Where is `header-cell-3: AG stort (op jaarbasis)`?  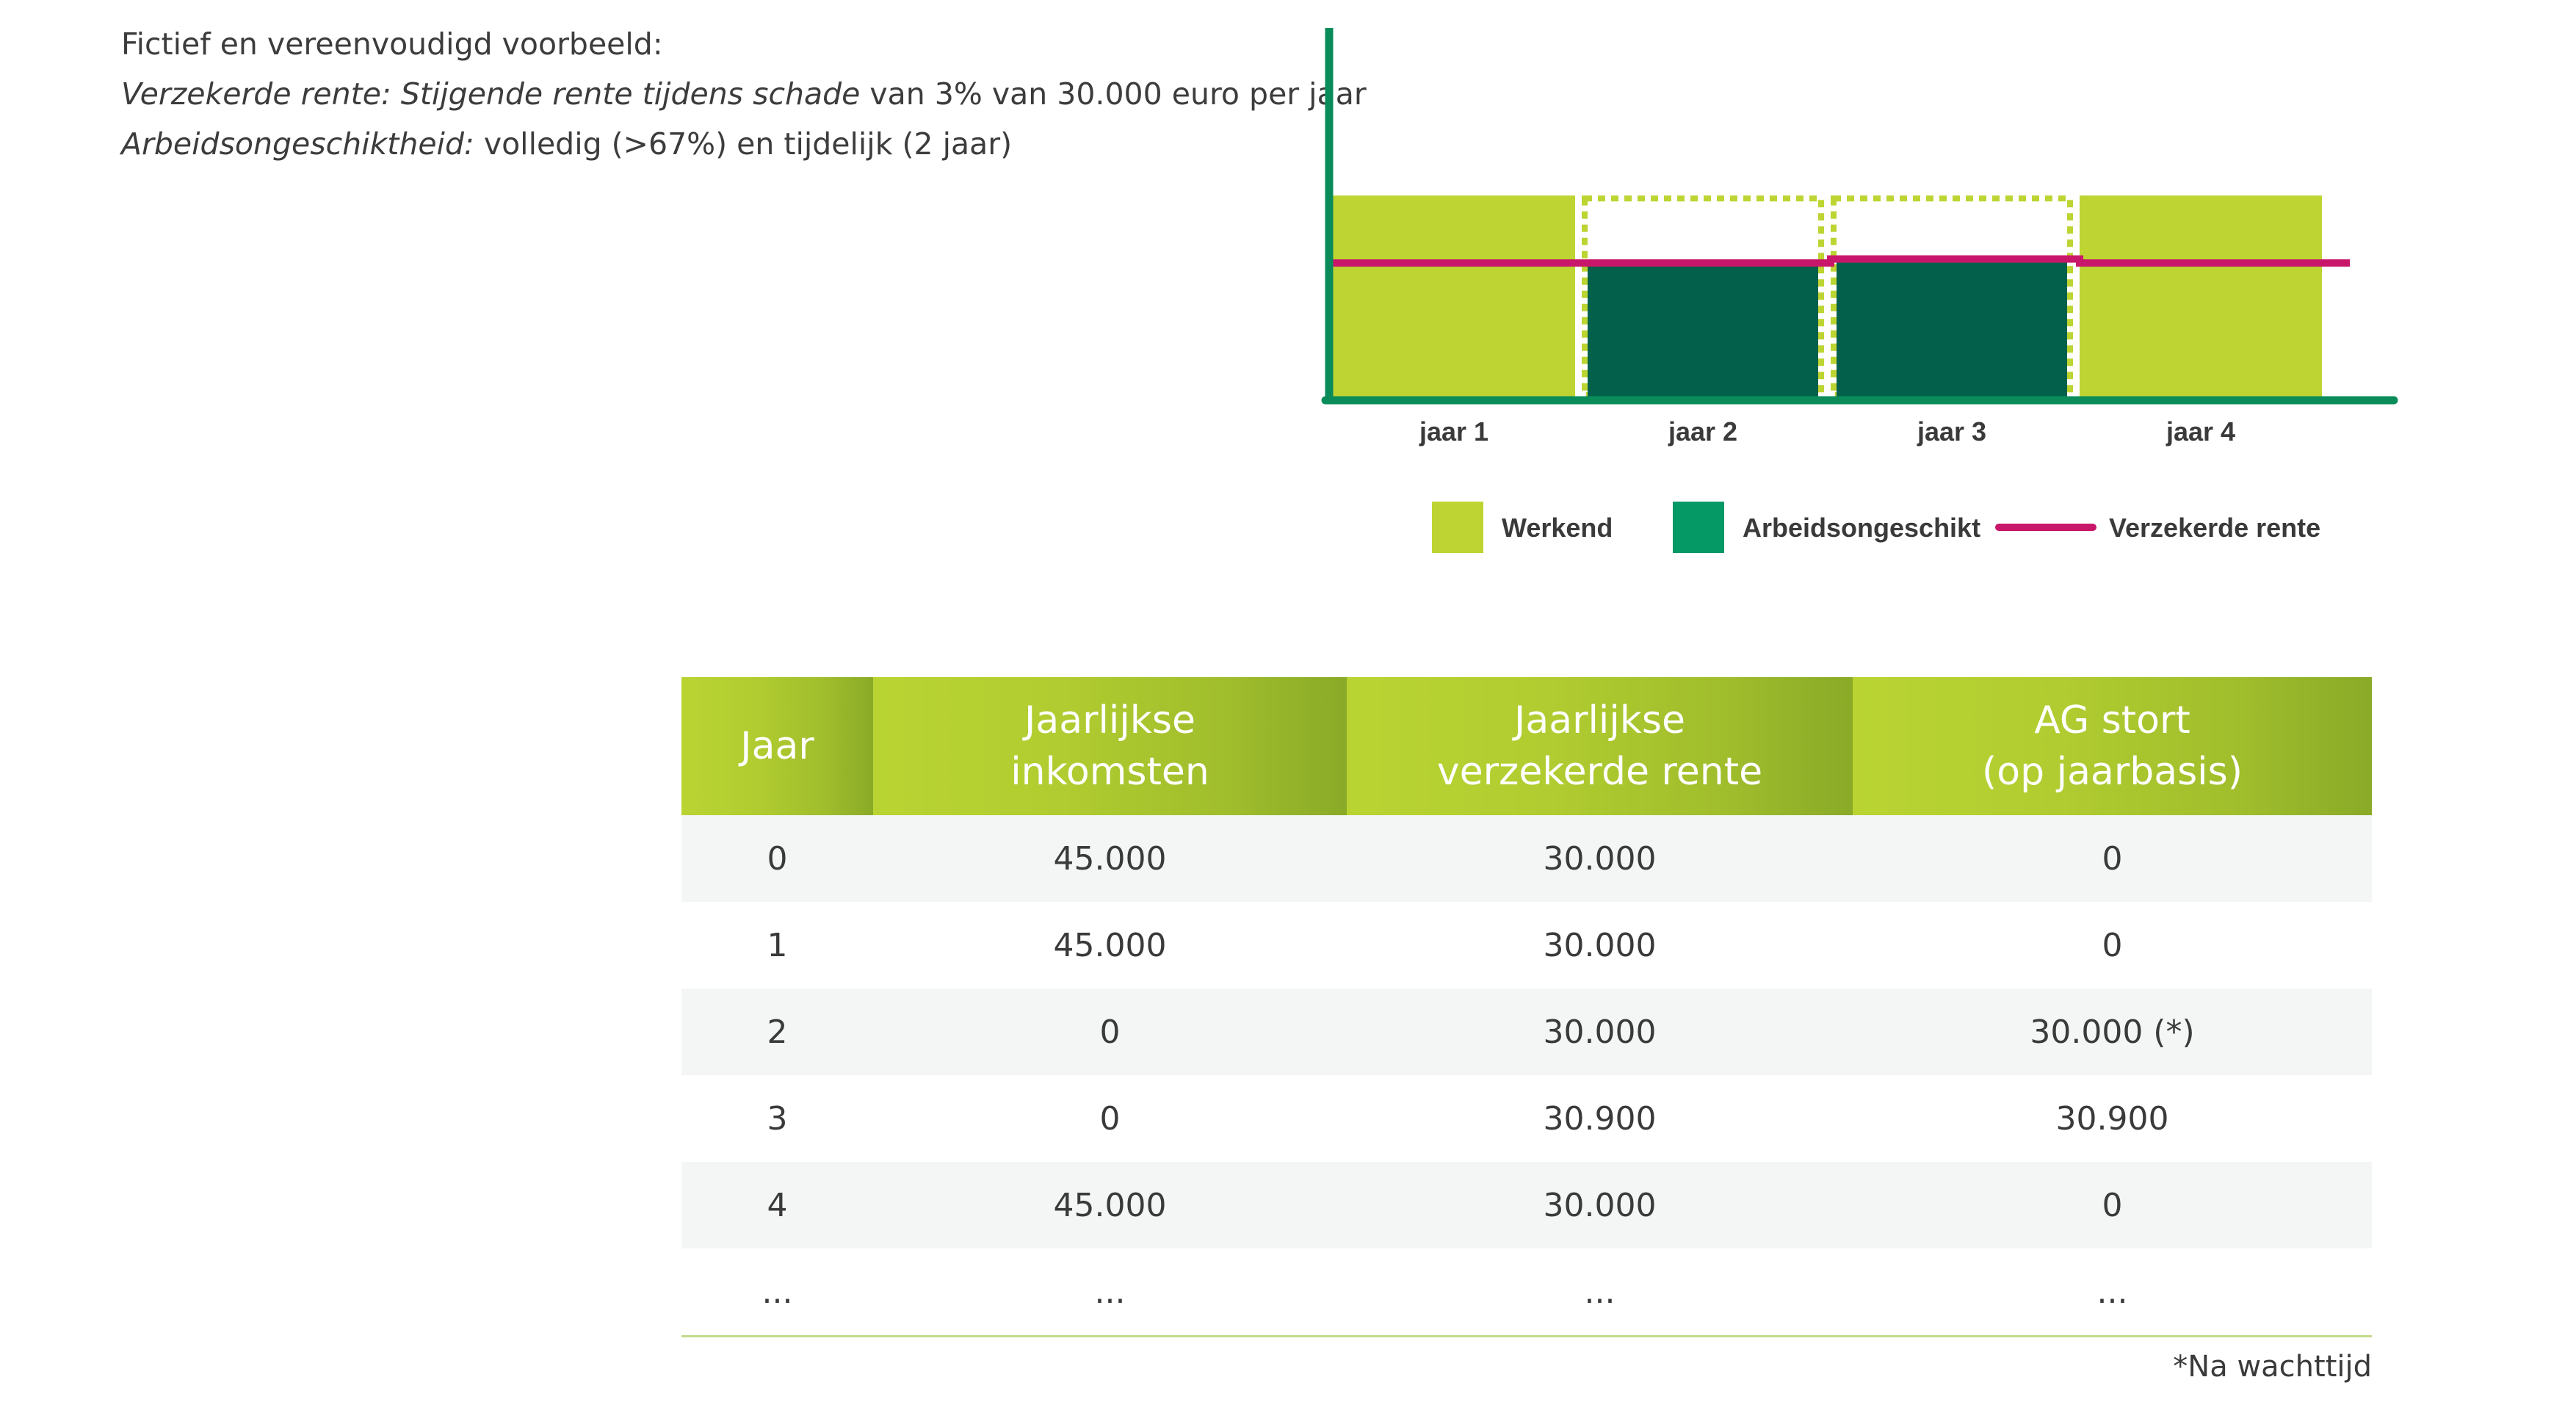
header-cell-3: AG stort (op jaarbasis) is located at coordinates (2112, 746).